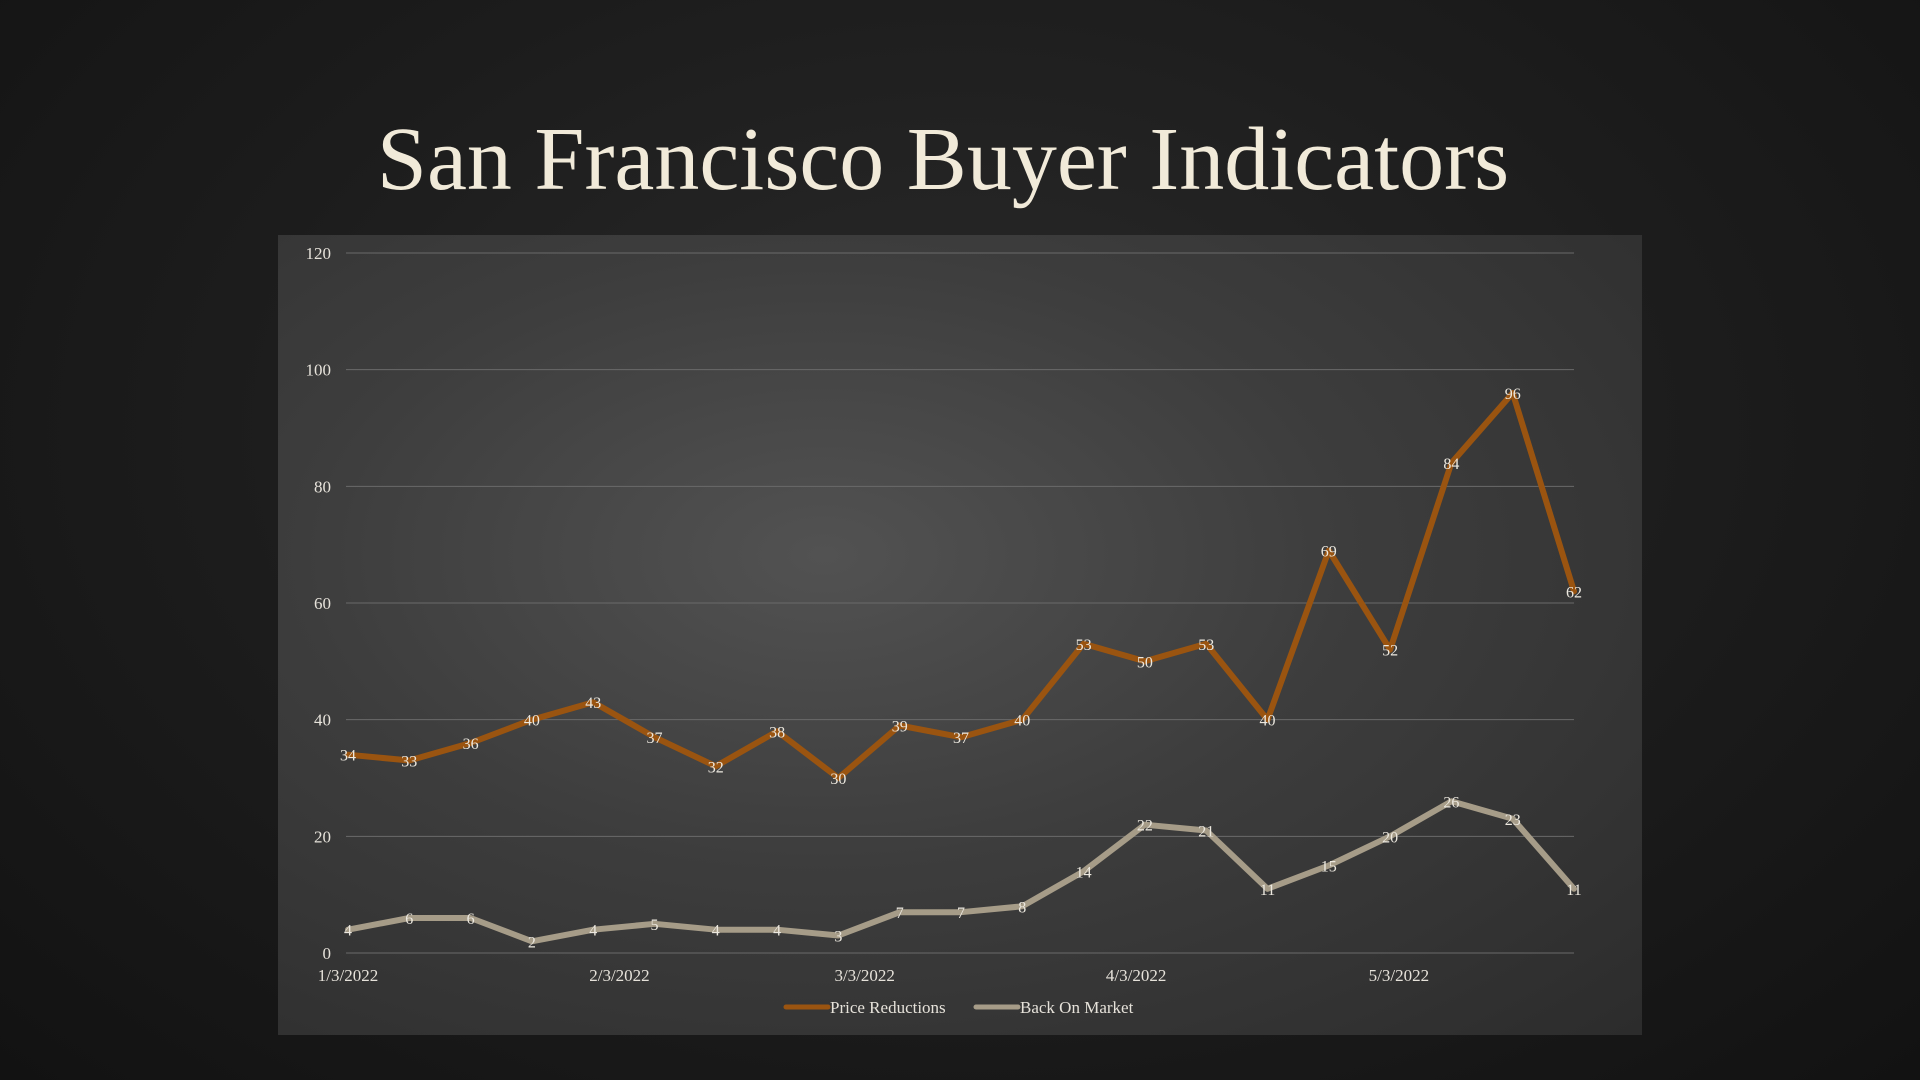 The height and width of the screenshot is (1080, 1920). Describe the element at coordinates (1145, 662) in the screenshot. I see `data-label: 50` at that location.